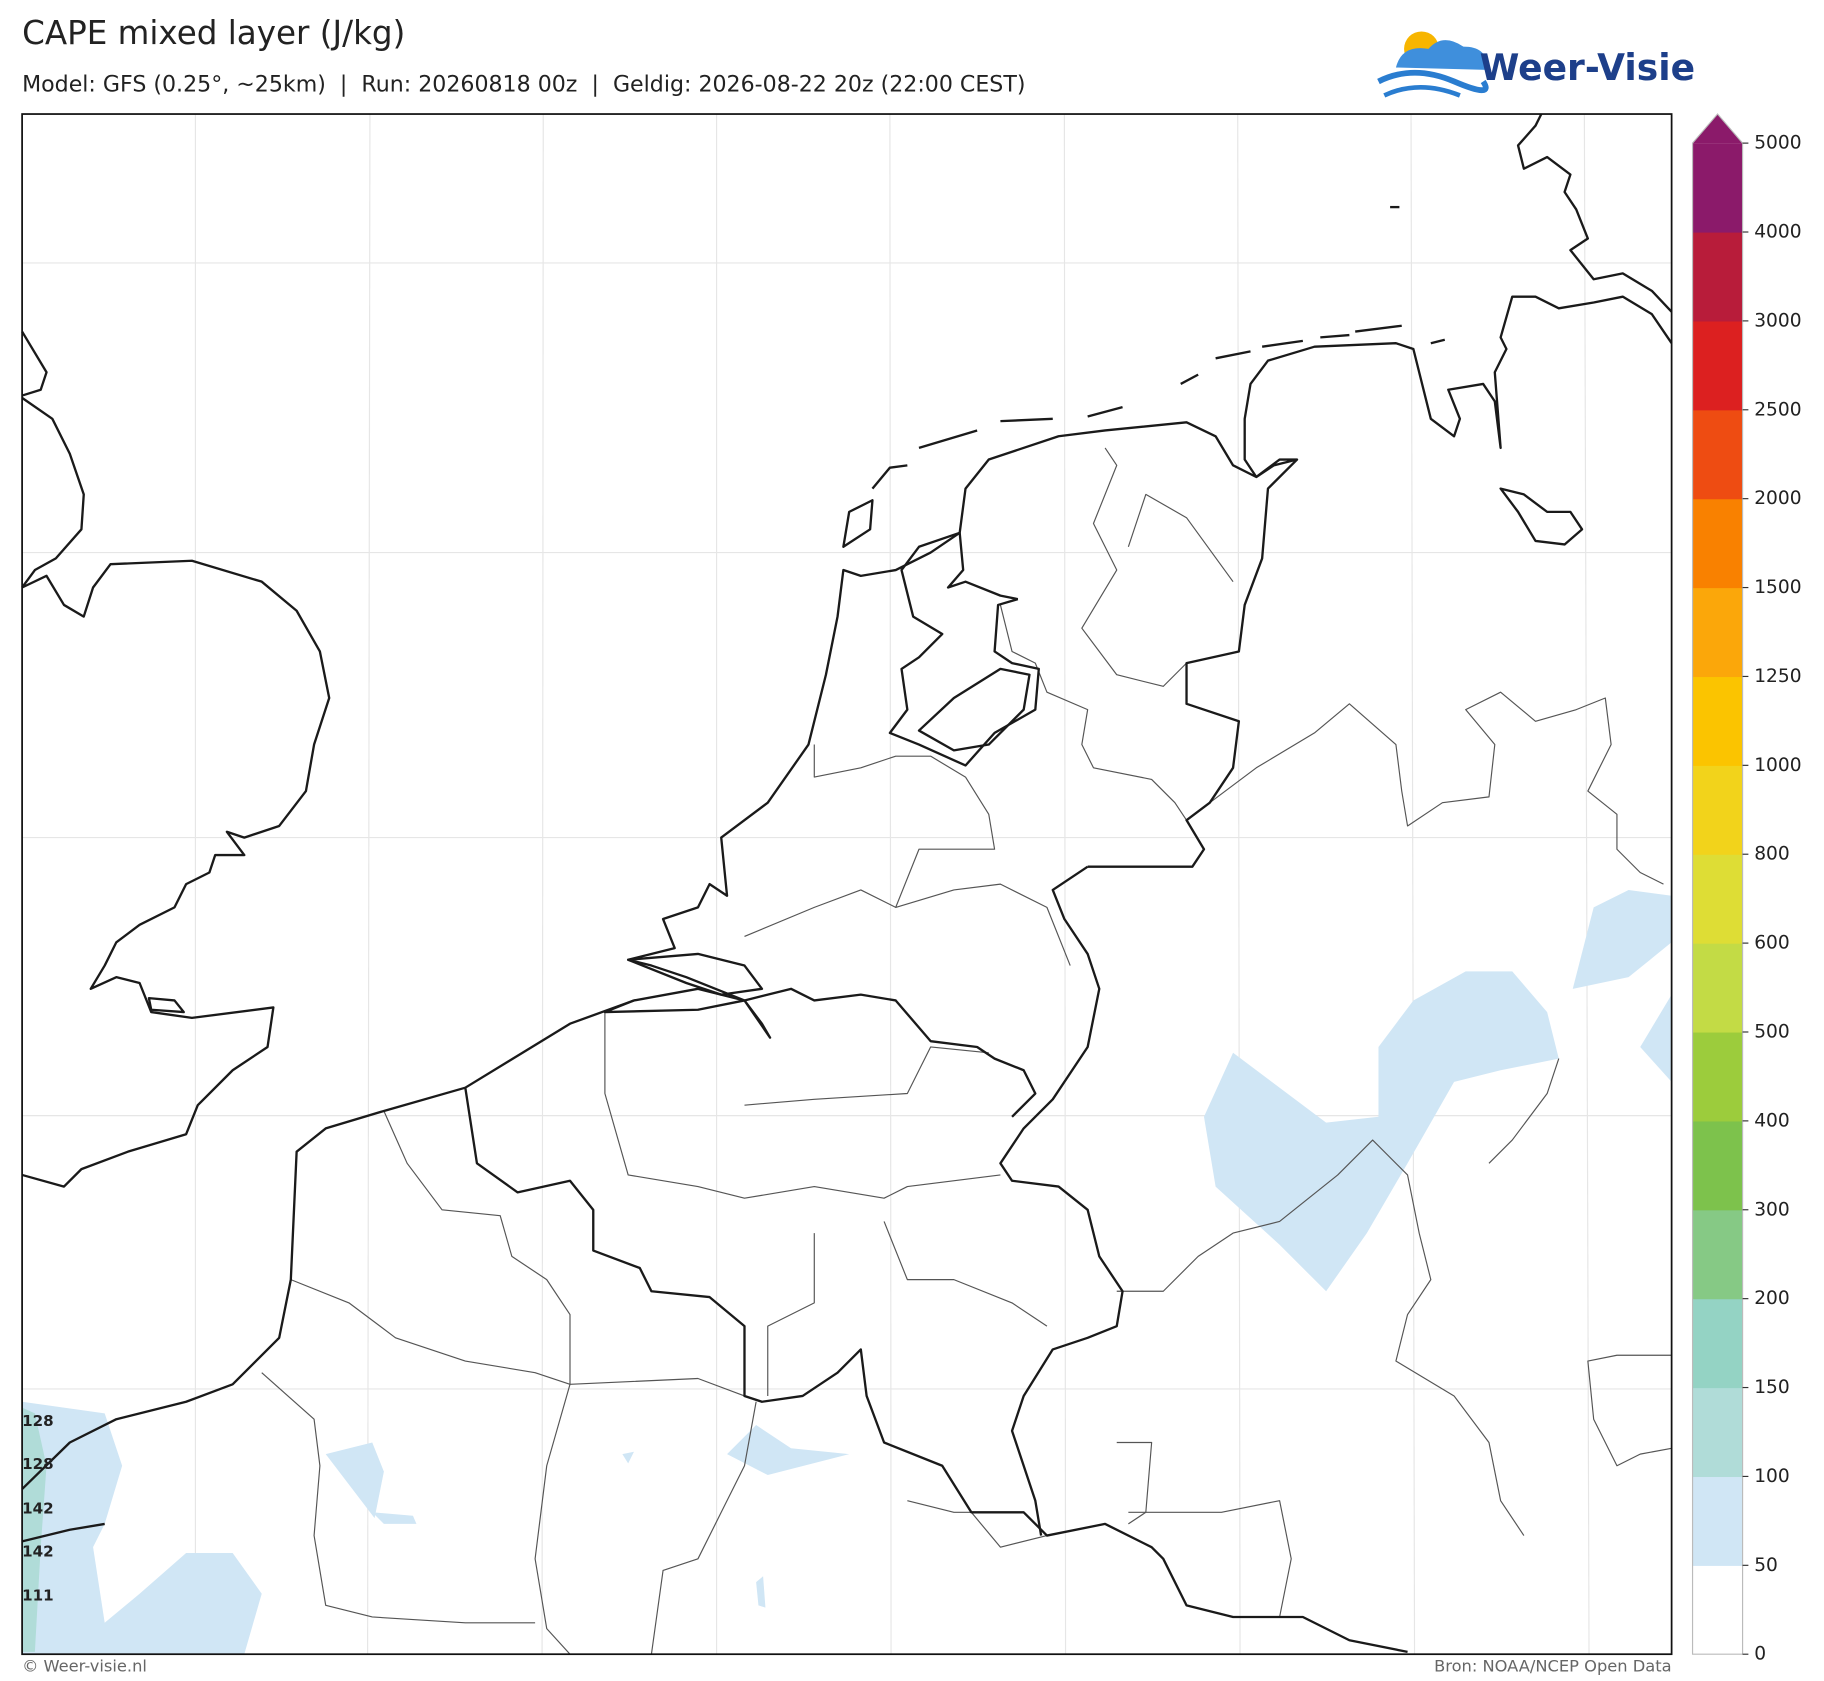  What do you see at coordinates (1777, 320) in the screenshot?
I see `colorbar-tick-label: 3000` at bounding box center [1777, 320].